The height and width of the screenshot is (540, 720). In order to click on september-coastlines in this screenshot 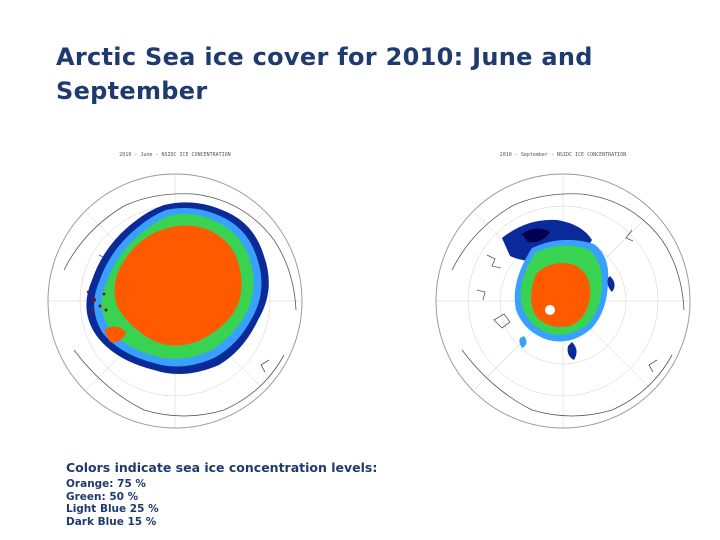, I will do `click(568, 305)`.